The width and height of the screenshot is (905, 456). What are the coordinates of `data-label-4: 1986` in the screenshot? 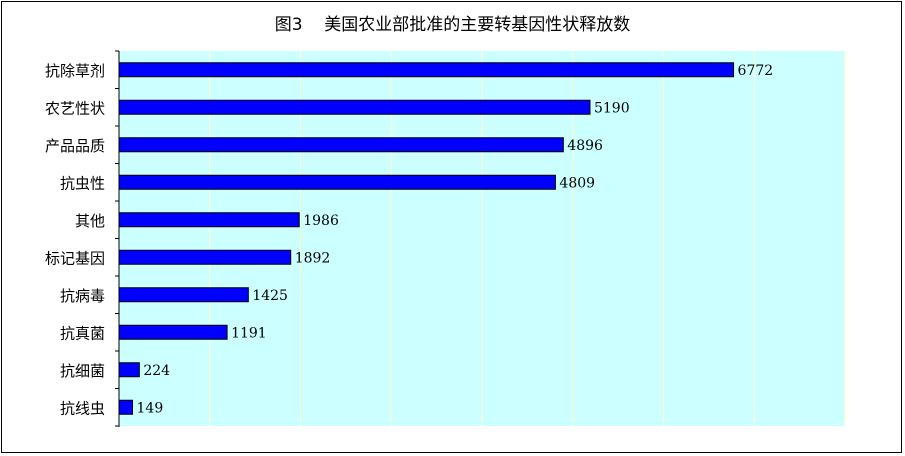 It's located at (321, 221).